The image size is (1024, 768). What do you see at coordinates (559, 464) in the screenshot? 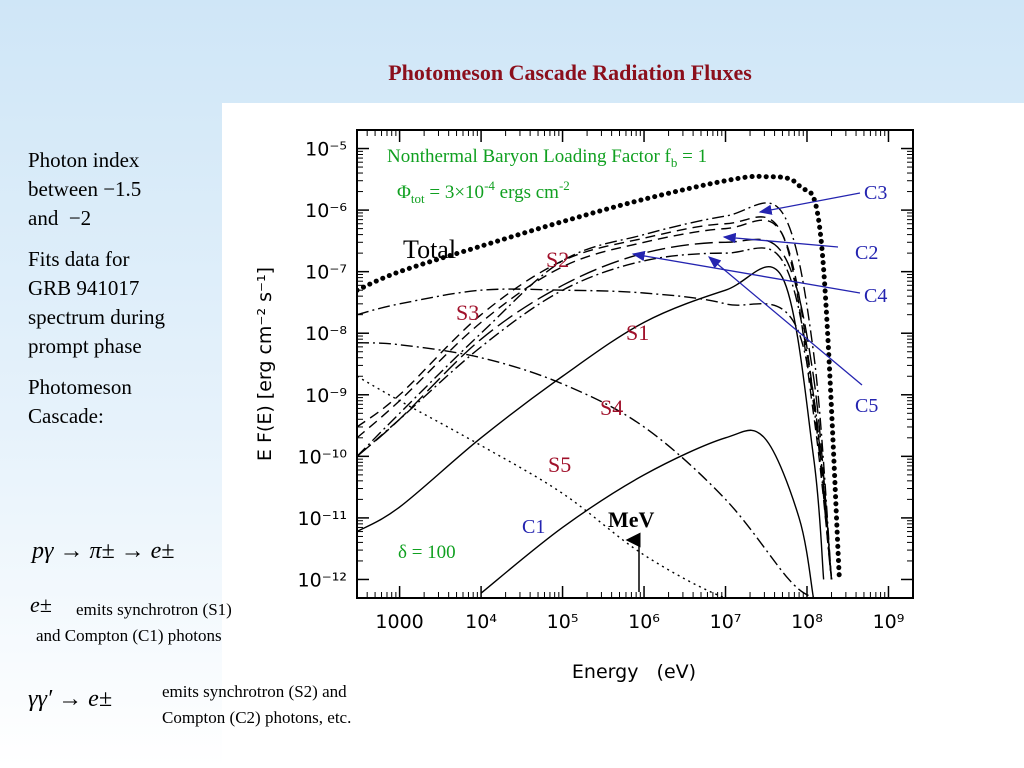
I see `label-s5: S5` at bounding box center [559, 464].